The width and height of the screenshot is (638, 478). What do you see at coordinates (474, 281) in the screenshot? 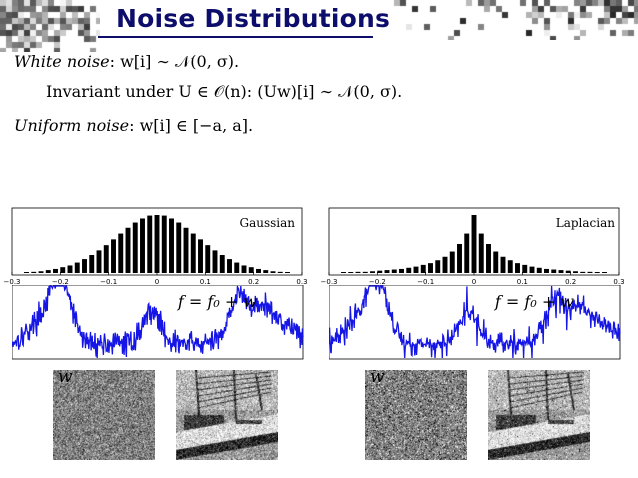
I see `x-tick-label: 0` at bounding box center [474, 281].